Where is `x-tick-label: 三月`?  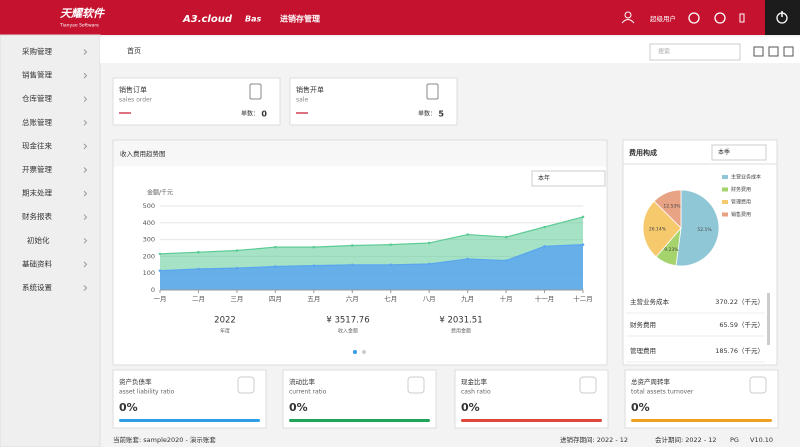 x-tick-label: 三月 is located at coordinates (236, 299).